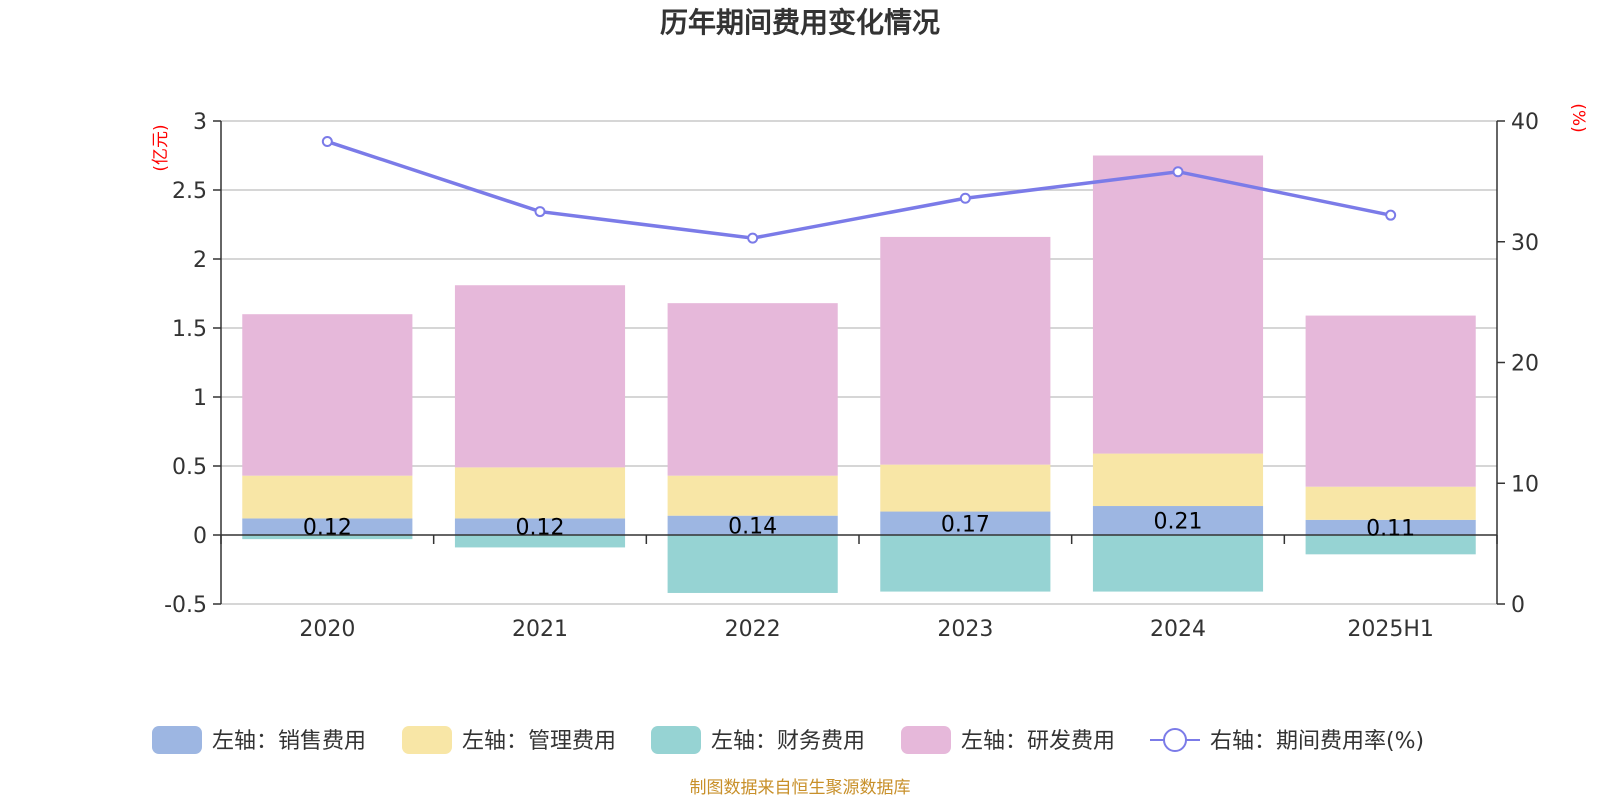 The image size is (1600, 800). I want to click on legend-swatch-marker, so click(1175, 740).